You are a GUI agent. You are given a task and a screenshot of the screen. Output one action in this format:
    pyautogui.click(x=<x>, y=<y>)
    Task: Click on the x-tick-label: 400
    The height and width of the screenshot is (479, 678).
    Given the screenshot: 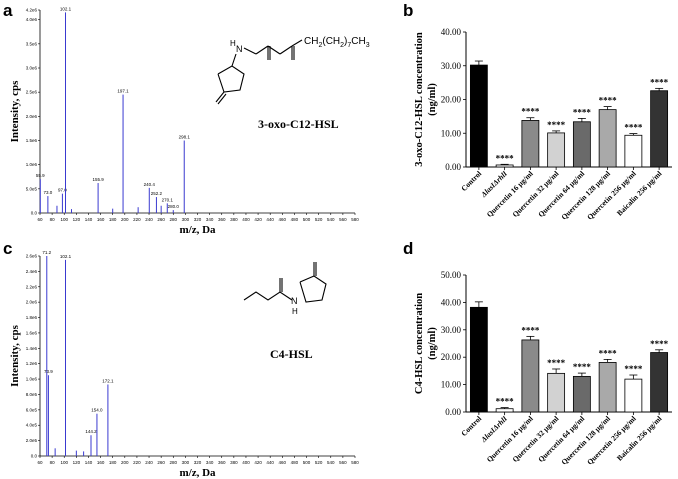 What is the action you would take?
    pyautogui.click(x=246, y=219)
    